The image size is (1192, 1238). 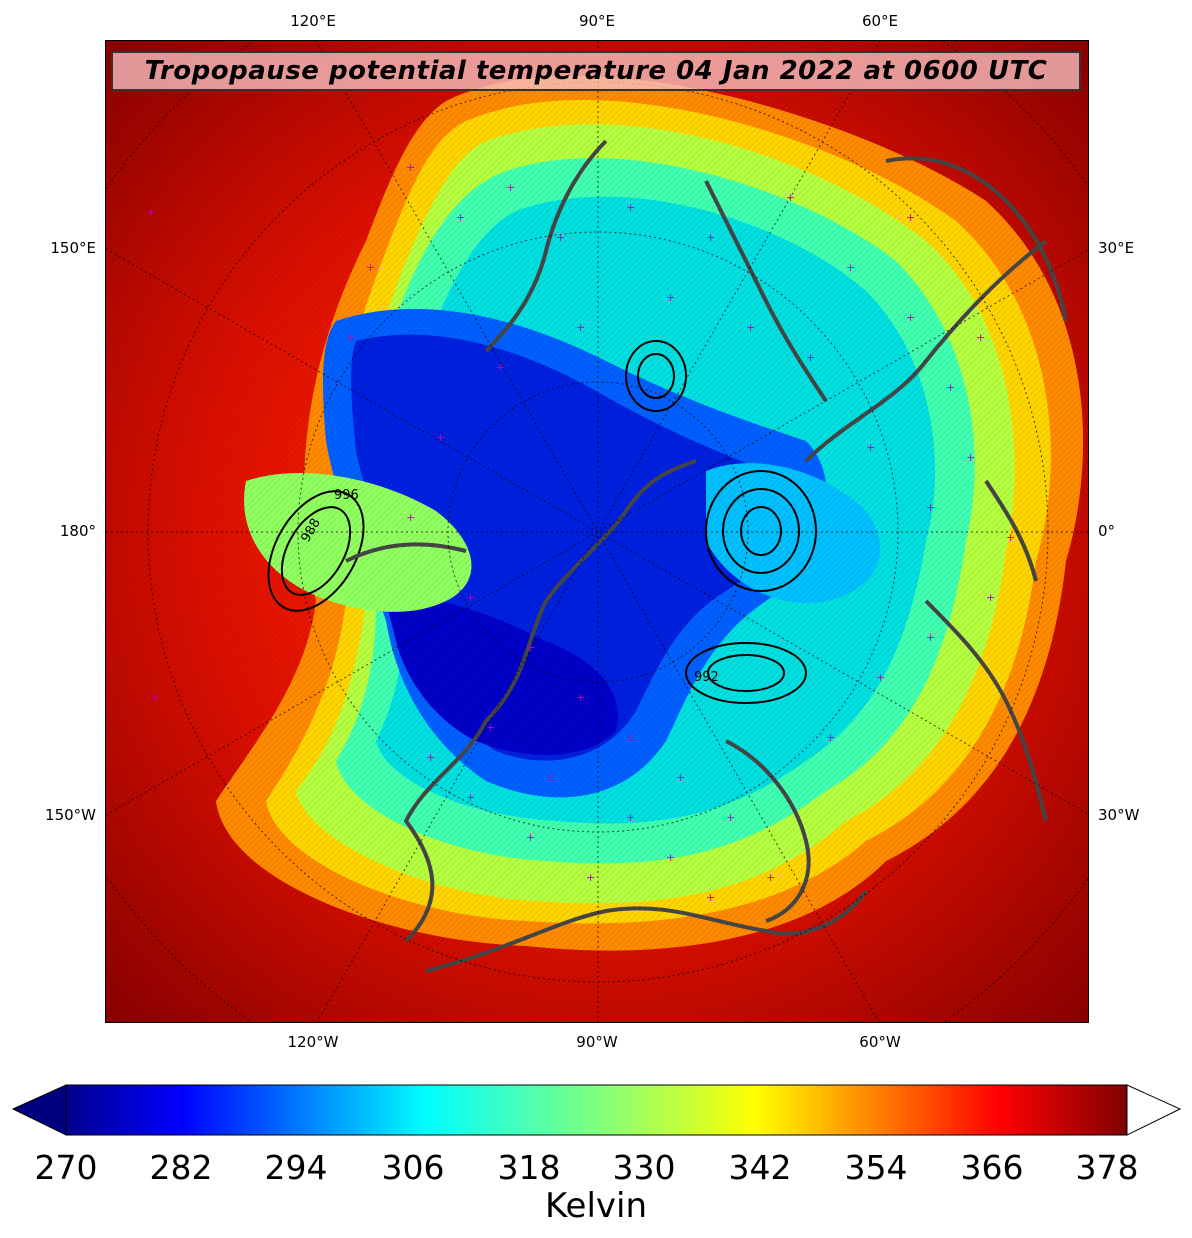 I want to click on colorbar-tick-306: 306, so click(x=413, y=1167).